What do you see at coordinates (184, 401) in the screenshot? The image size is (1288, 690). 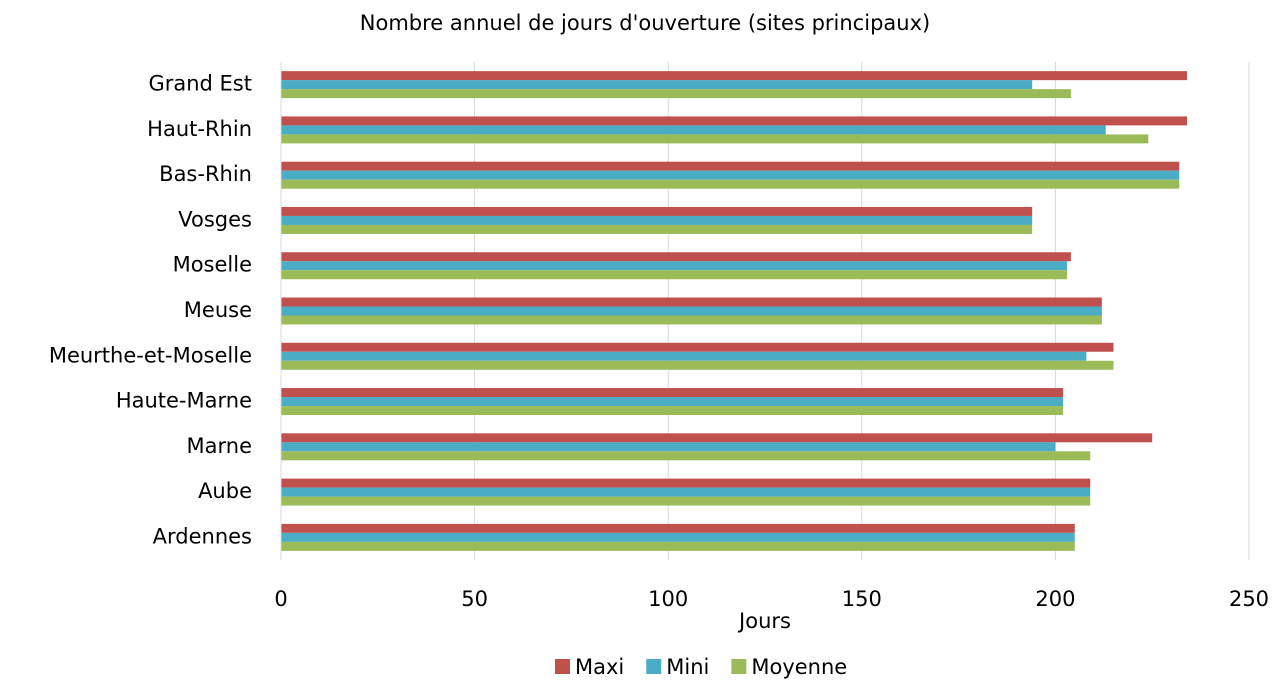 I see `y-tick-label: Haute-Marne` at bounding box center [184, 401].